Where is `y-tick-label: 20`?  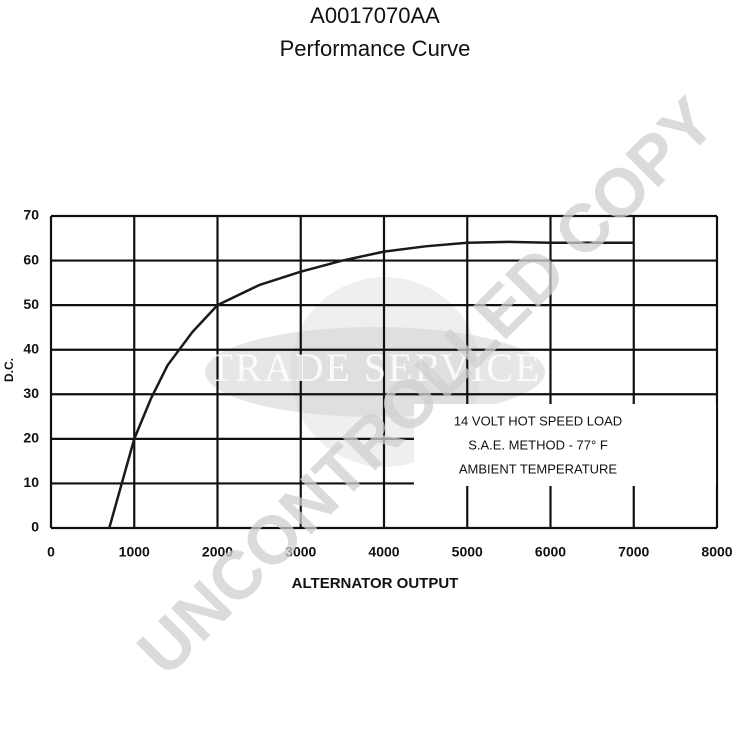
y-tick-label: 20 is located at coordinates (31, 438).